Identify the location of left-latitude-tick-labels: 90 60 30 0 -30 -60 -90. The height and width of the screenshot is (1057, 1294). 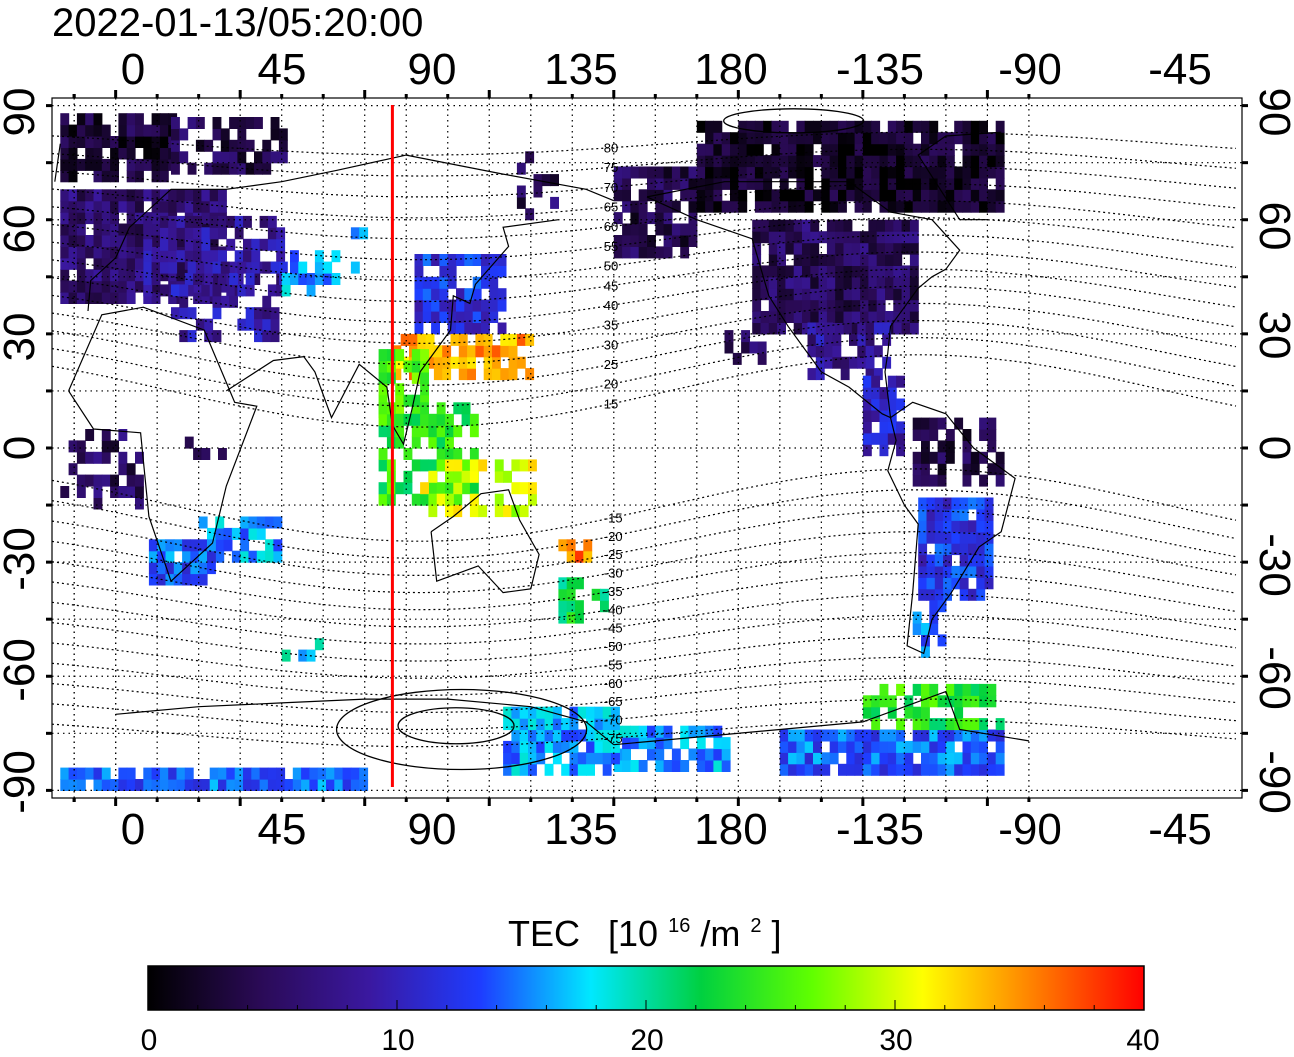
(22, 451).